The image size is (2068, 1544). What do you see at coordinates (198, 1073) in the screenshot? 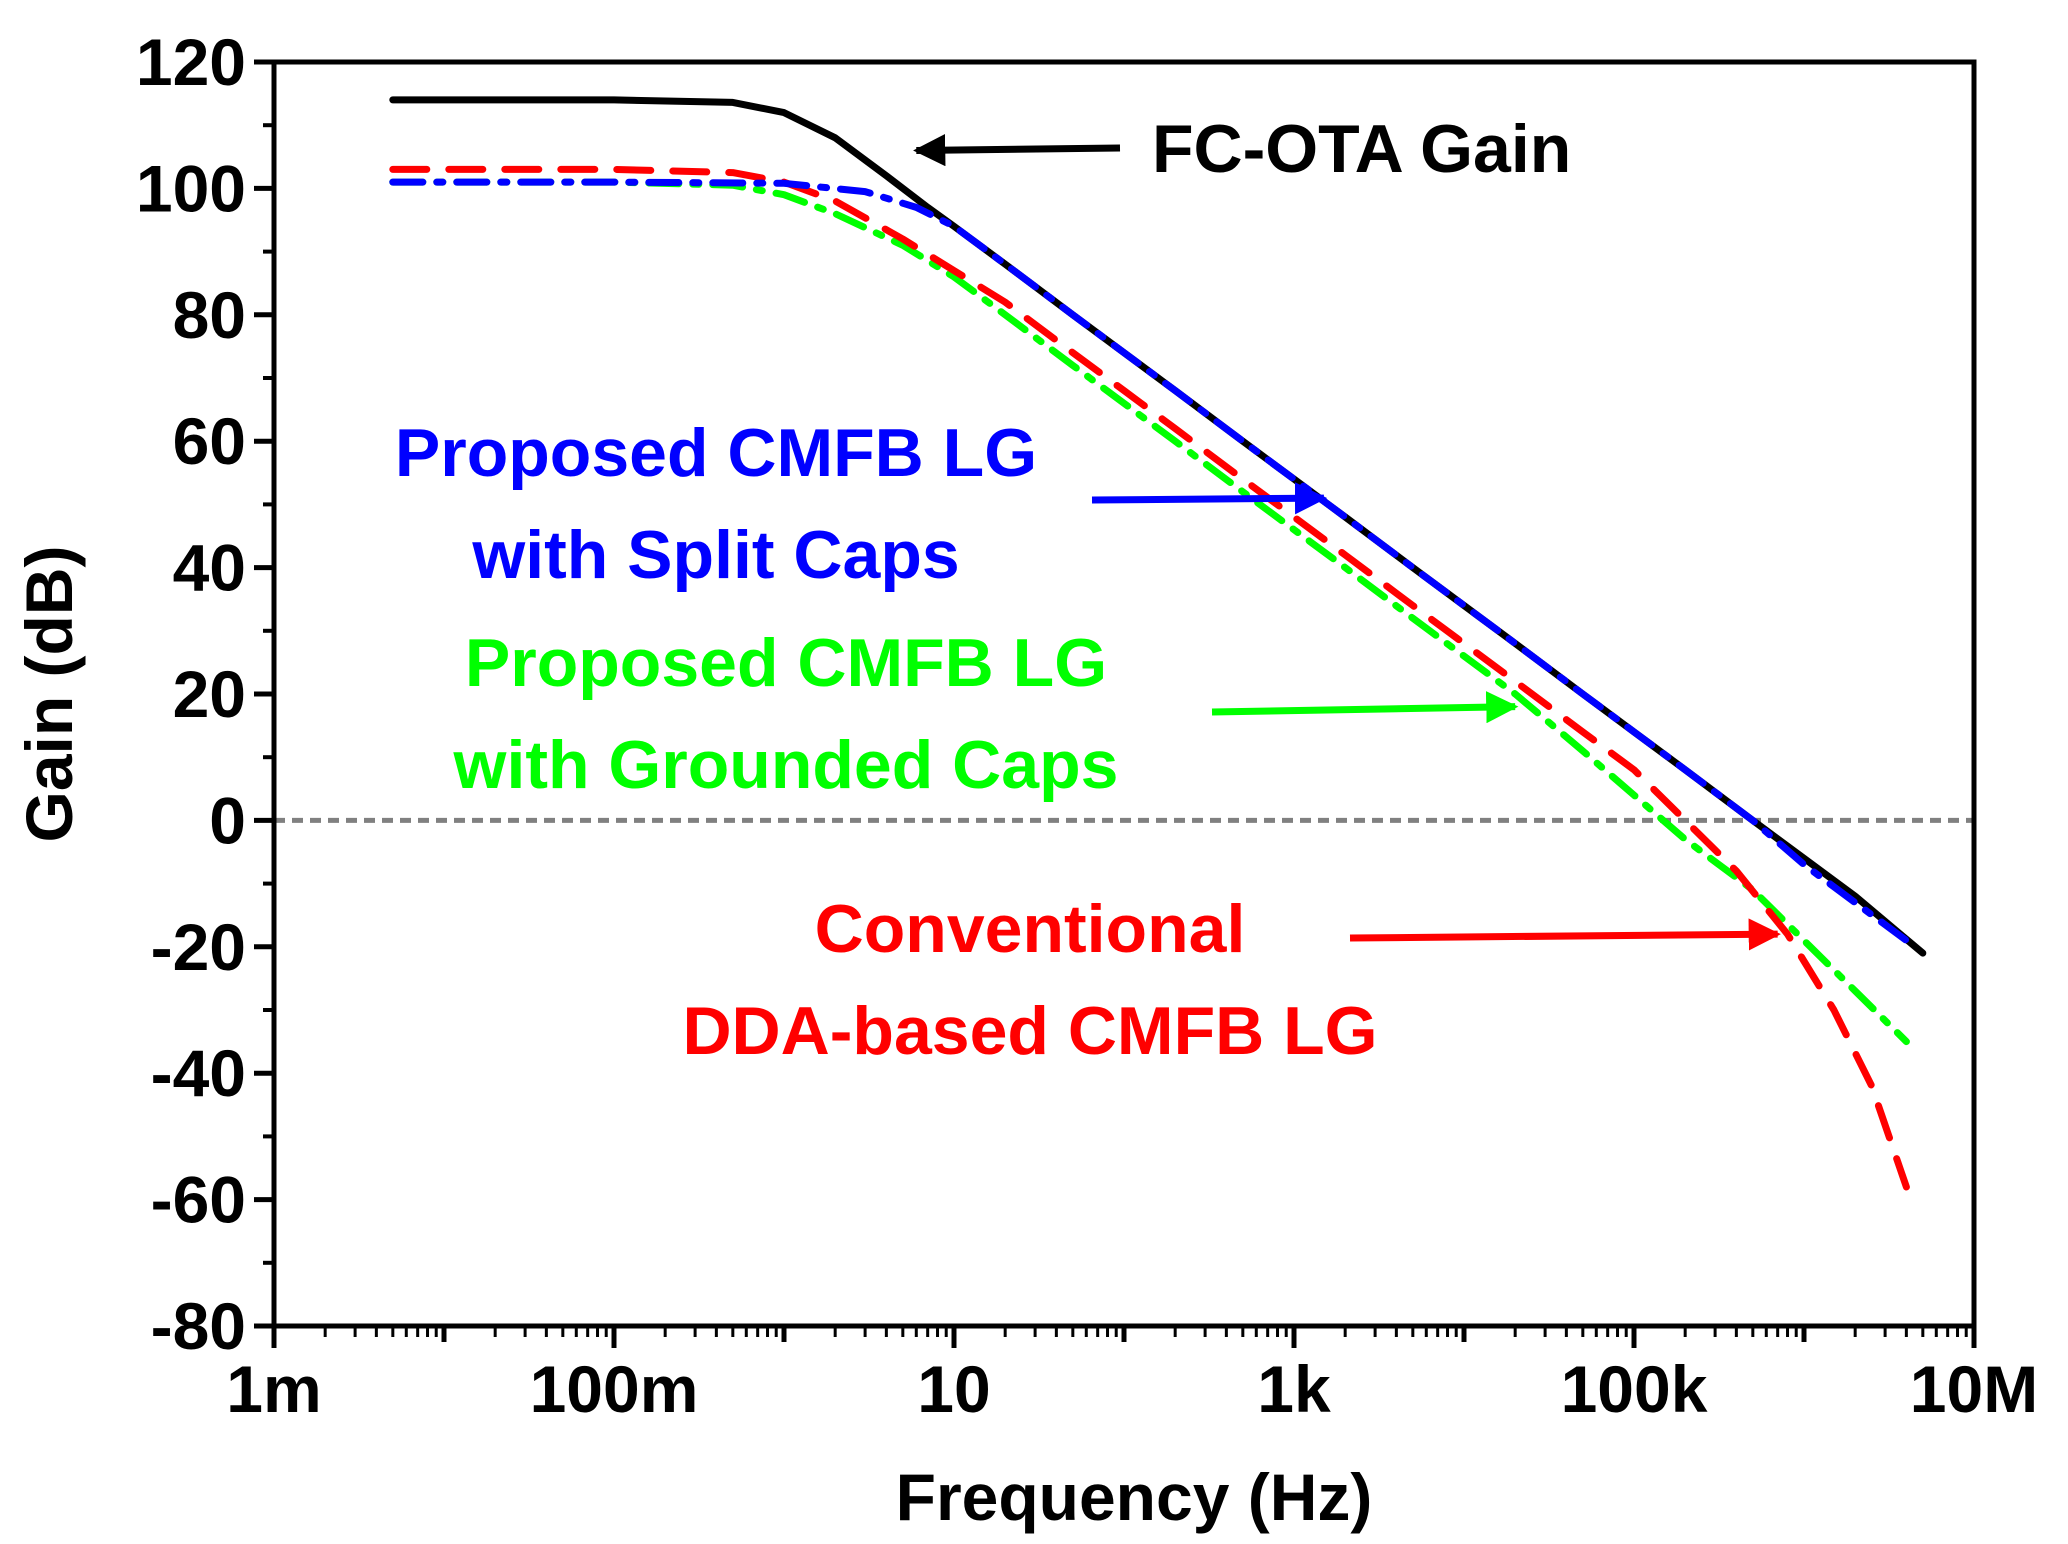
I see `y-tick-label: -40` at bounding box center [198, 1073].